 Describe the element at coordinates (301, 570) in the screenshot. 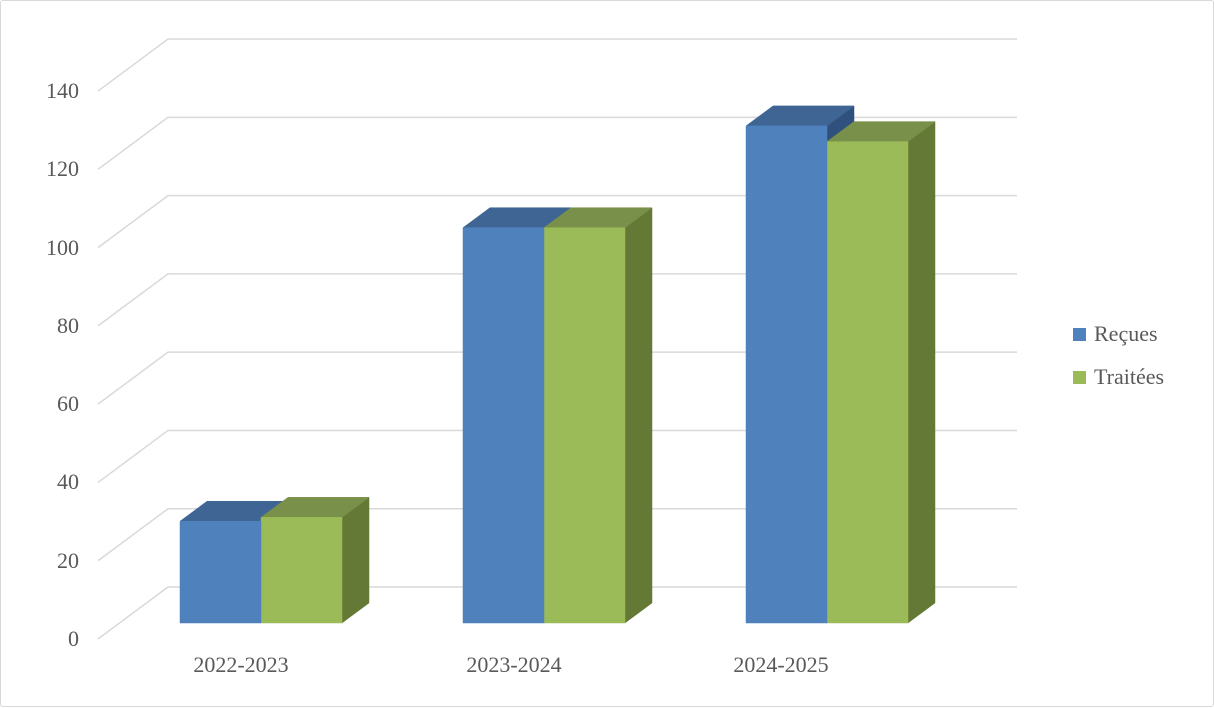

I see `bar-traitees-2022-2023-front` at that location.